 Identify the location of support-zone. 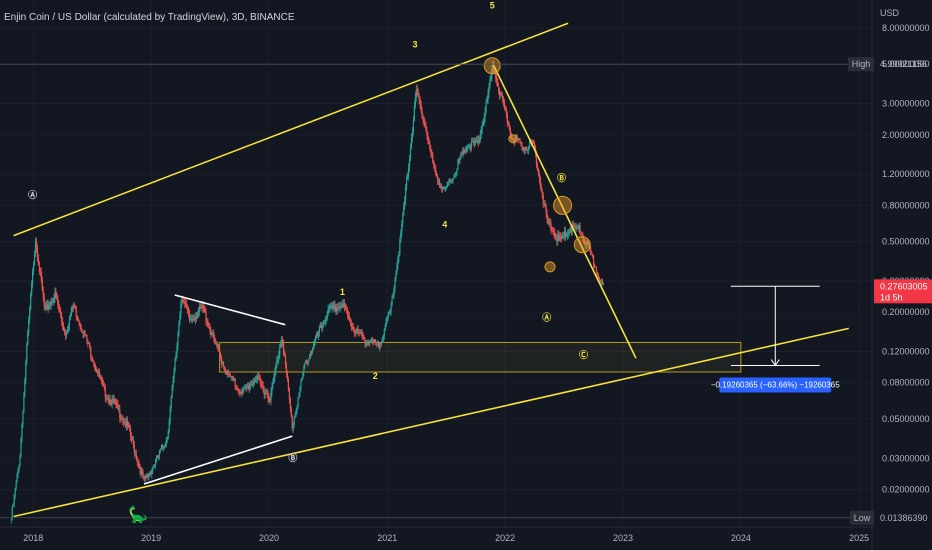
(480, 357).